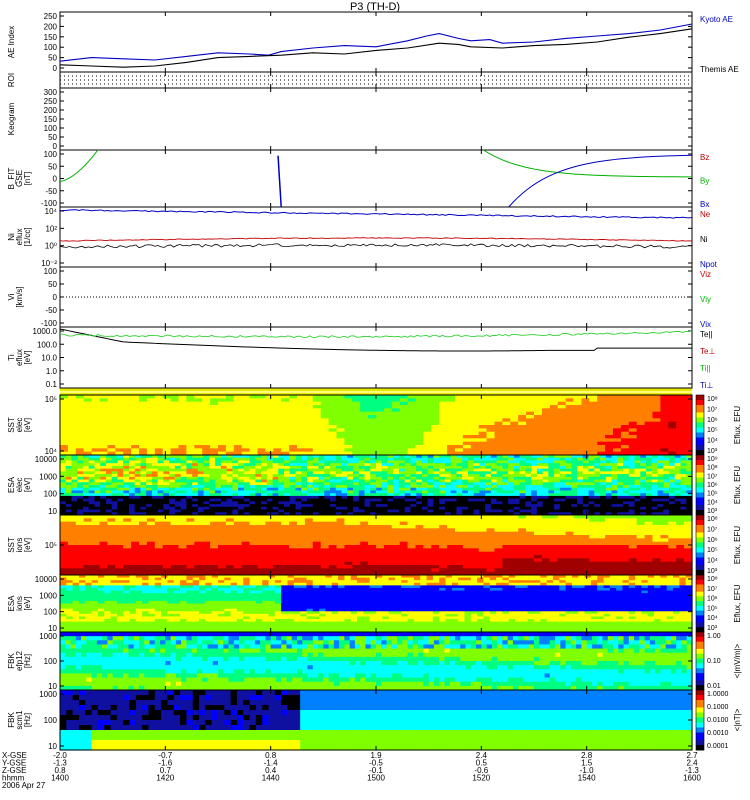 This screenshot has height=800, width=750. What do you see at coordinates (27, 485) in the screenshot?
I see `ylabel: [eV]` at bounding box center [27, 485].